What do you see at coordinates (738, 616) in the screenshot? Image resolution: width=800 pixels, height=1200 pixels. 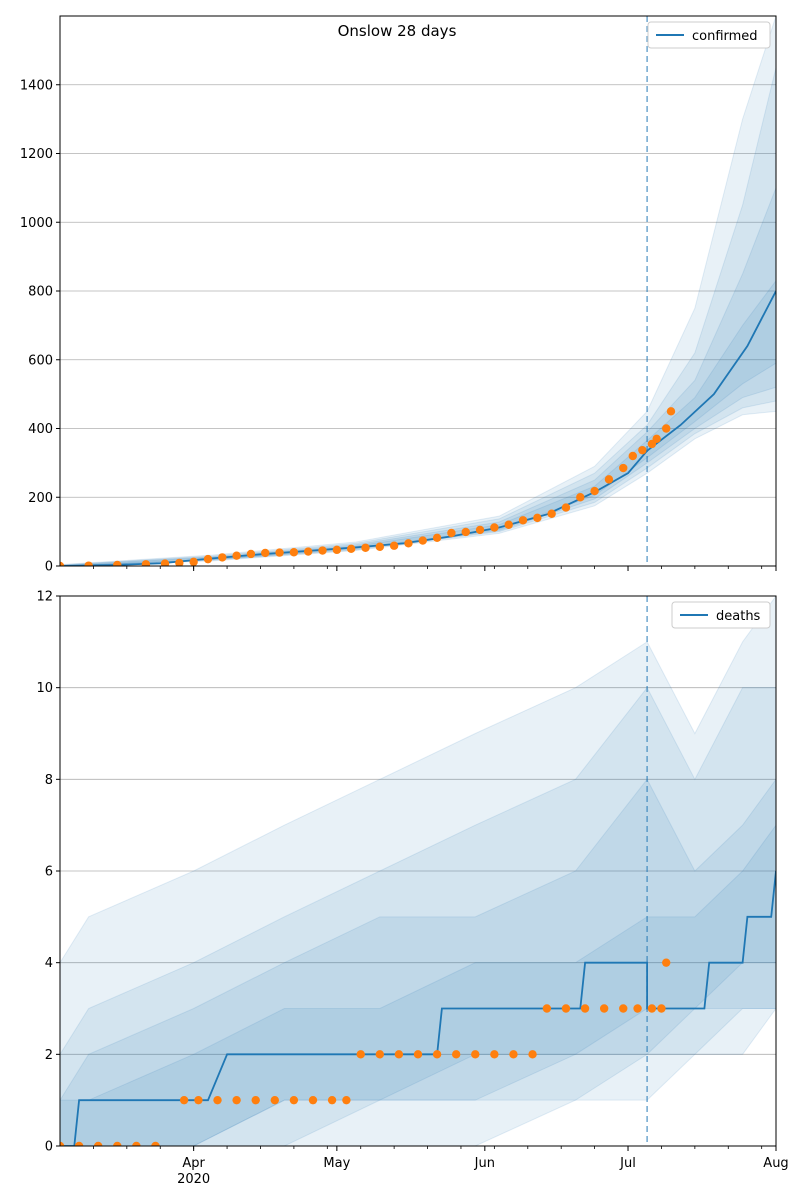 I see `legend-label: deaths` at bounding box center [738, 616].